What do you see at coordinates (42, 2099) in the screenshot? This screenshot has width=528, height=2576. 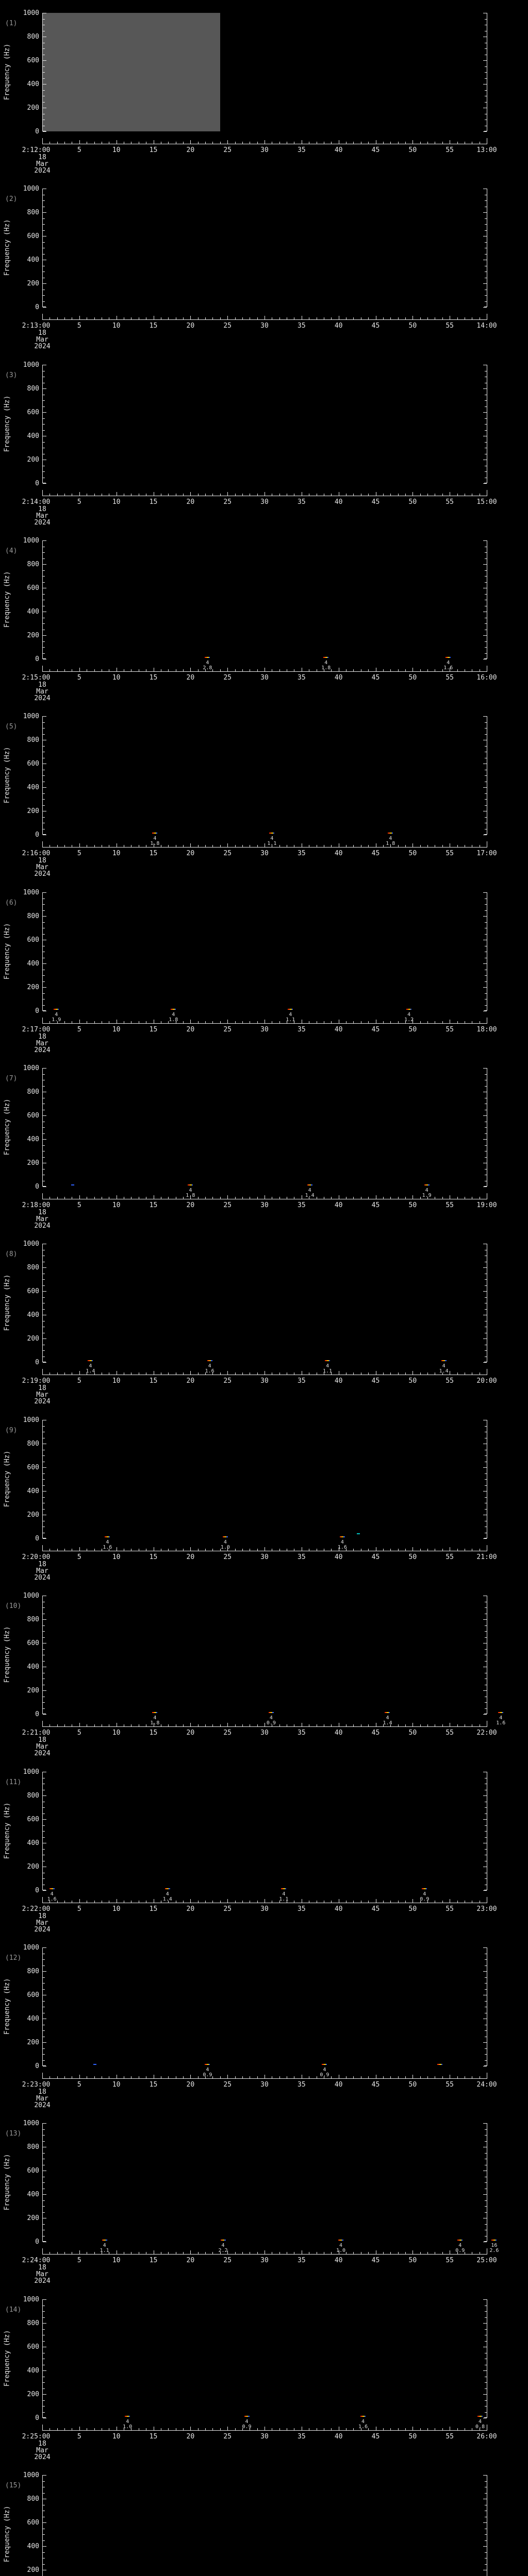 I see `date-label: Mar` at bounding box center [42, 2099].